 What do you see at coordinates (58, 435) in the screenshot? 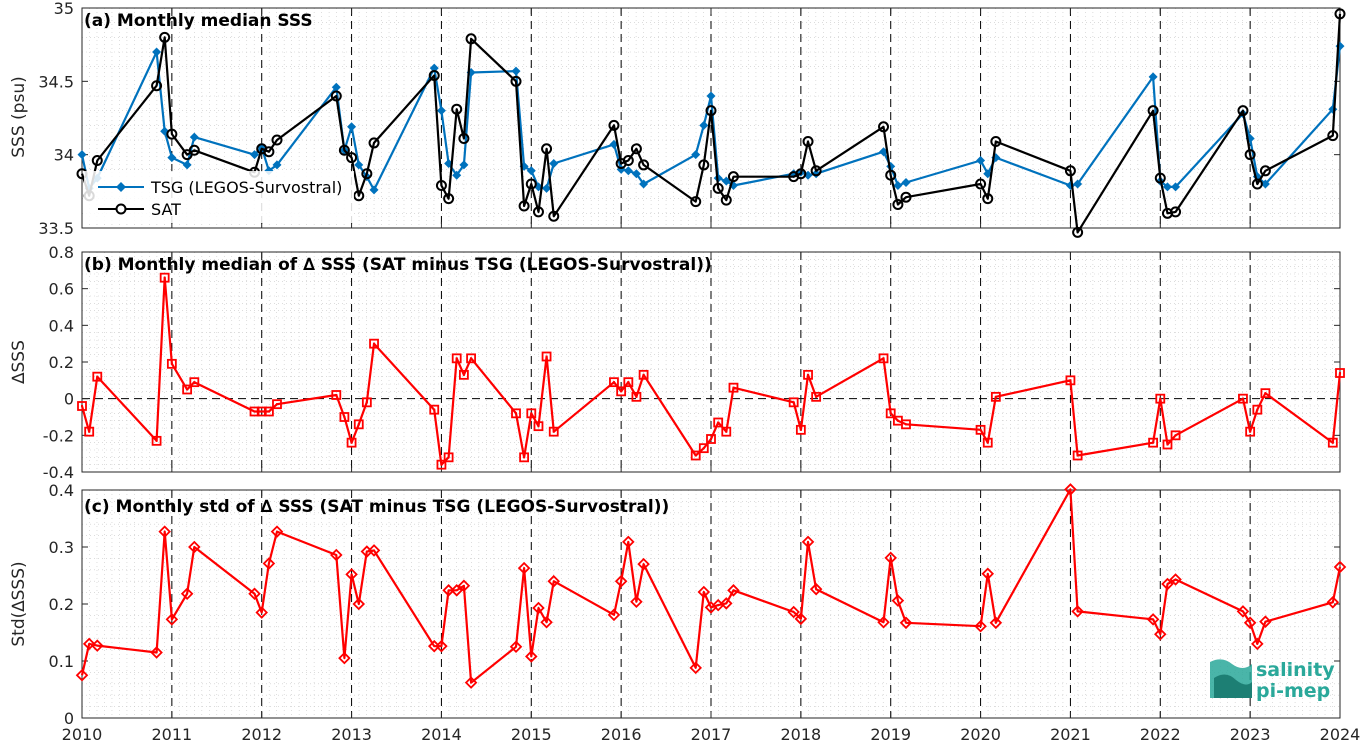
I see `y-tick-label: -0.2` at bounding box center [58, 435].